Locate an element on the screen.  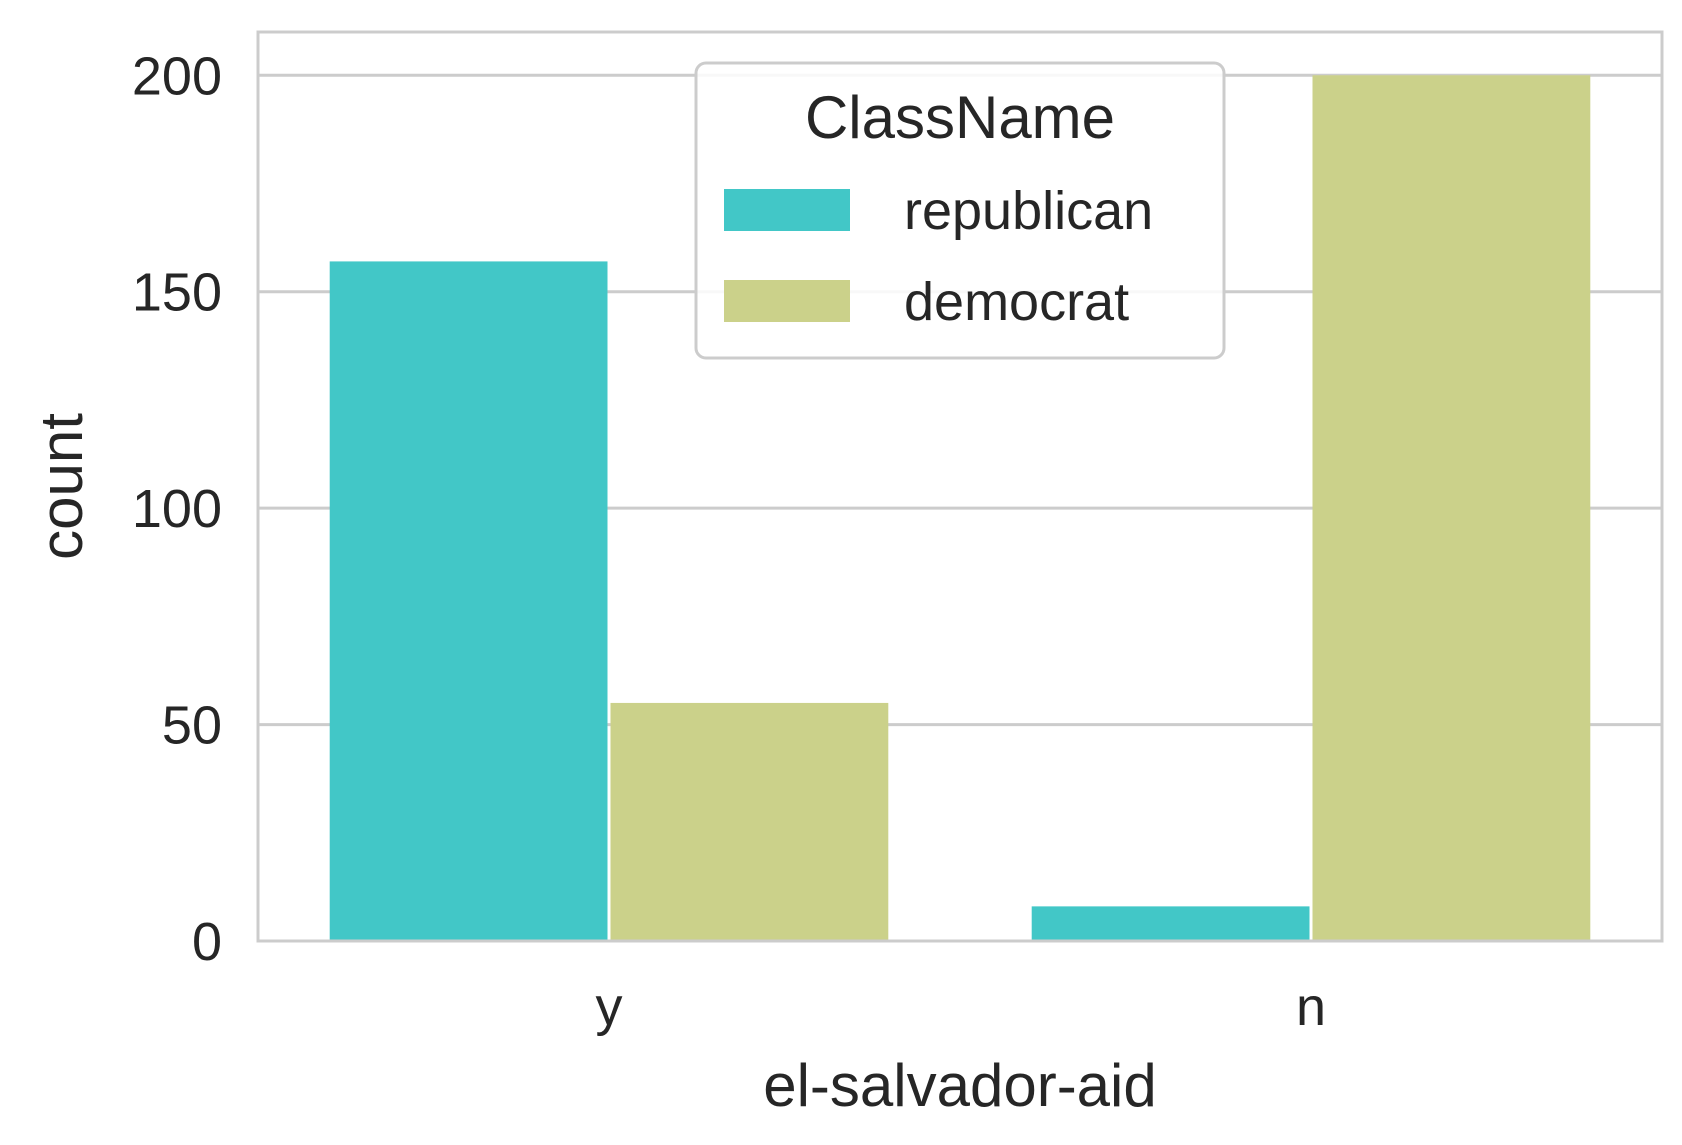
y-tick-label: 50 is located at coordinates (192, 726).